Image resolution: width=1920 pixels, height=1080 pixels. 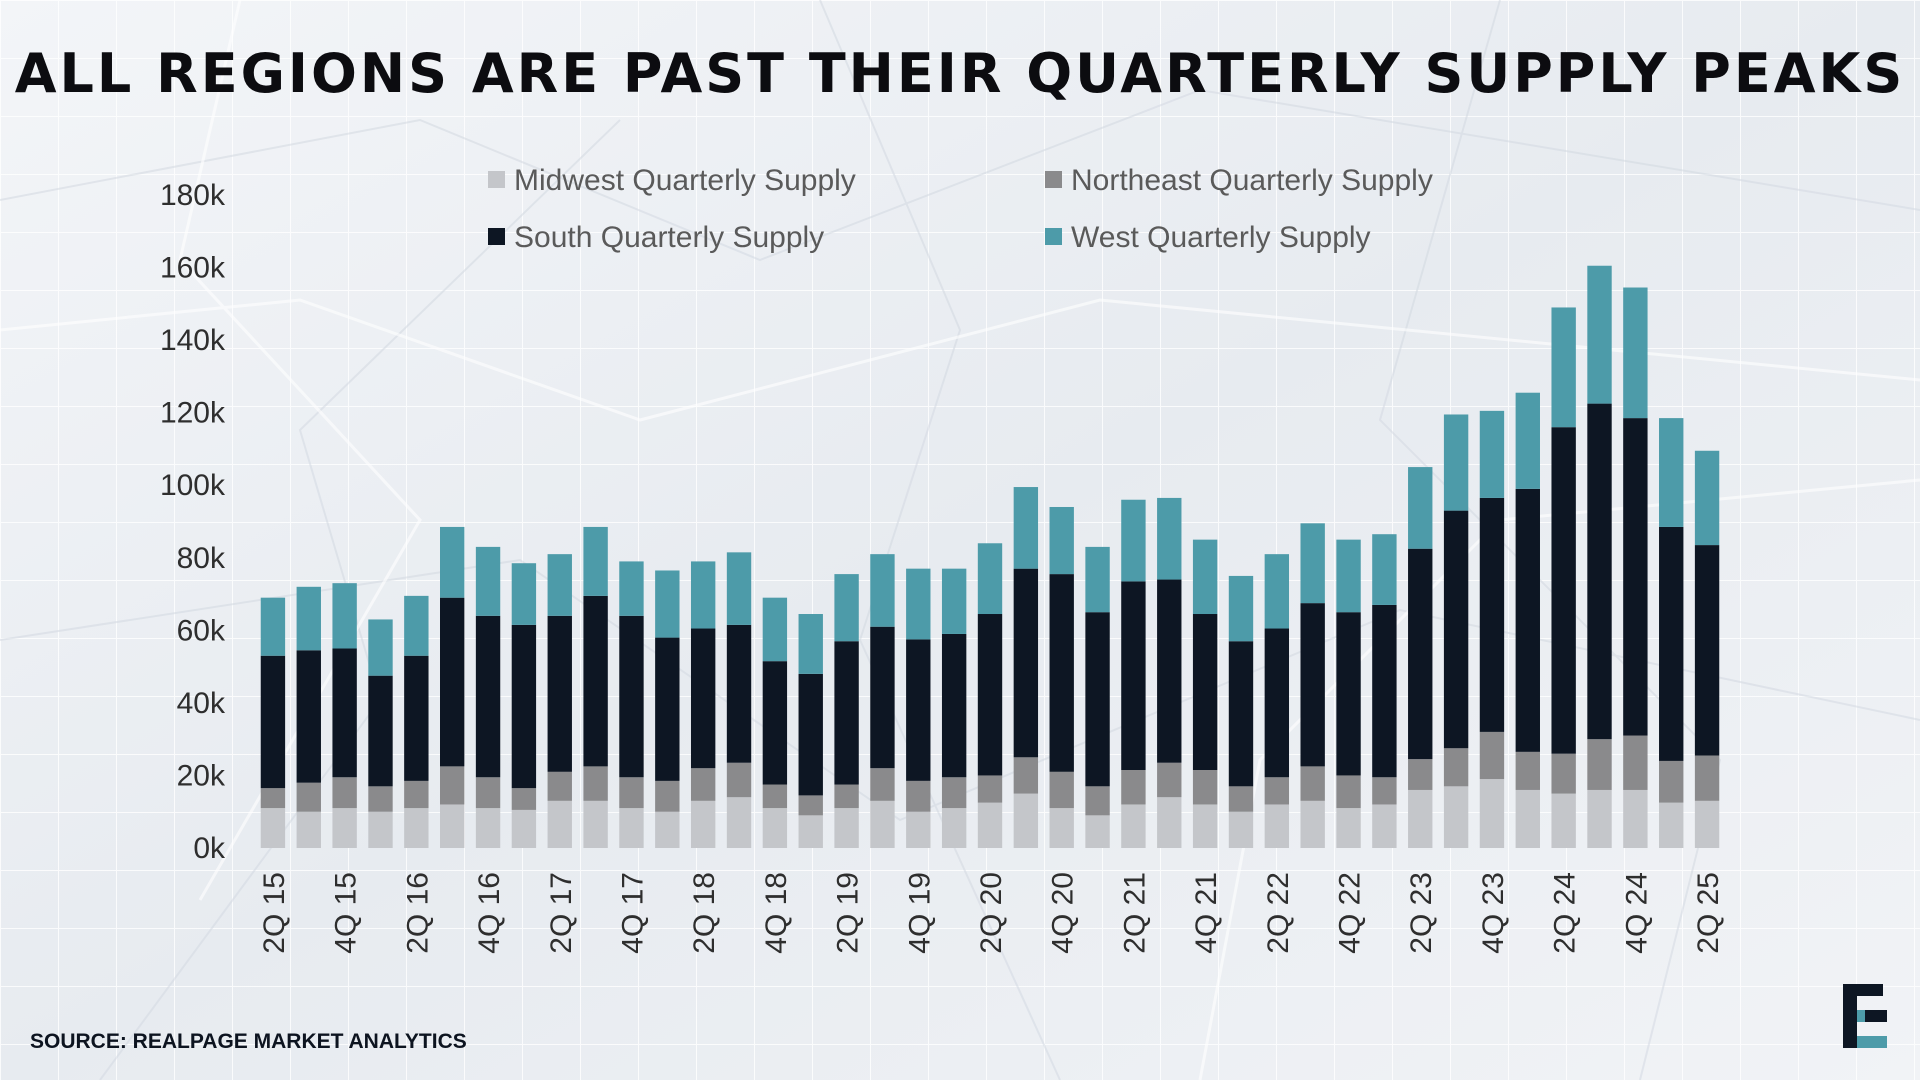 I want to click on x-tick-label: 4Q 22, so click(x=1350, y=913).